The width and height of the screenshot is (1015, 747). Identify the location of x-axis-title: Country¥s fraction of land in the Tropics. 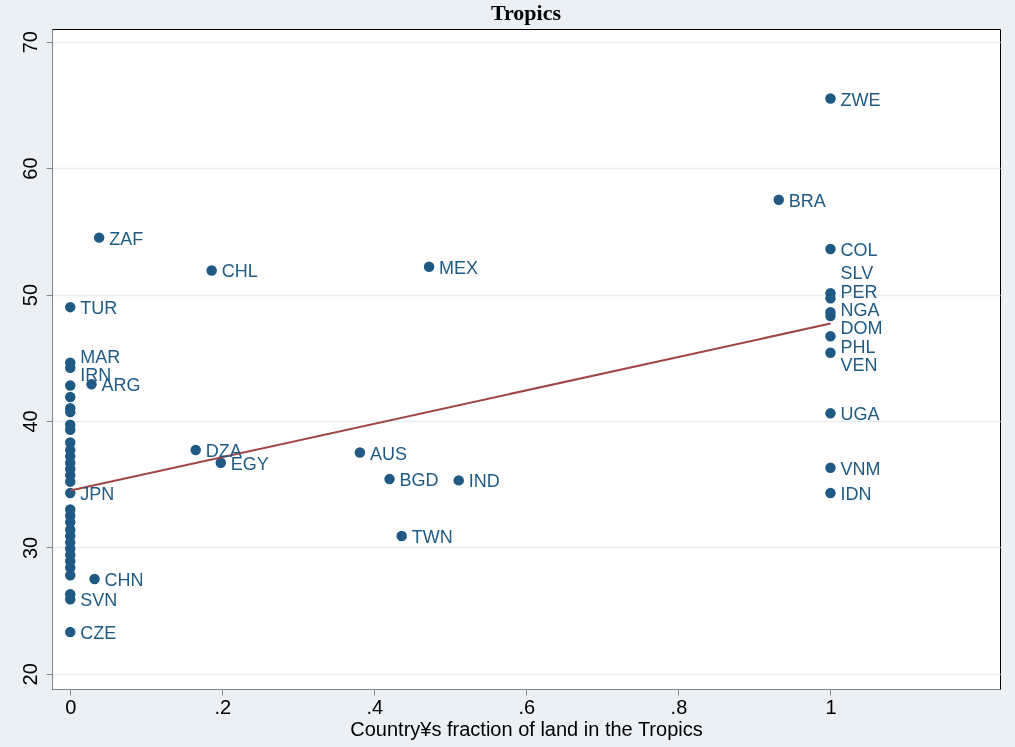
(526, 728).